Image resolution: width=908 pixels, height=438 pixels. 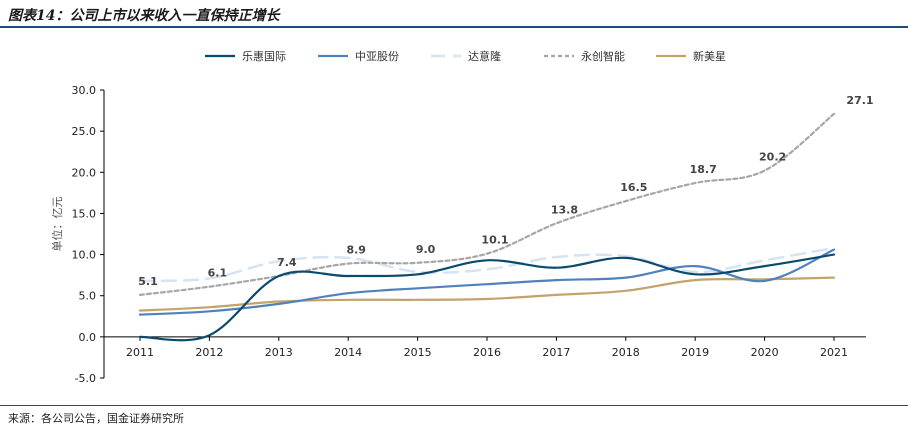 What do you see at coordinates (603, 56) in the screenshot?
I see `legend-label: 永创智能` at bounding box center [603, 56].